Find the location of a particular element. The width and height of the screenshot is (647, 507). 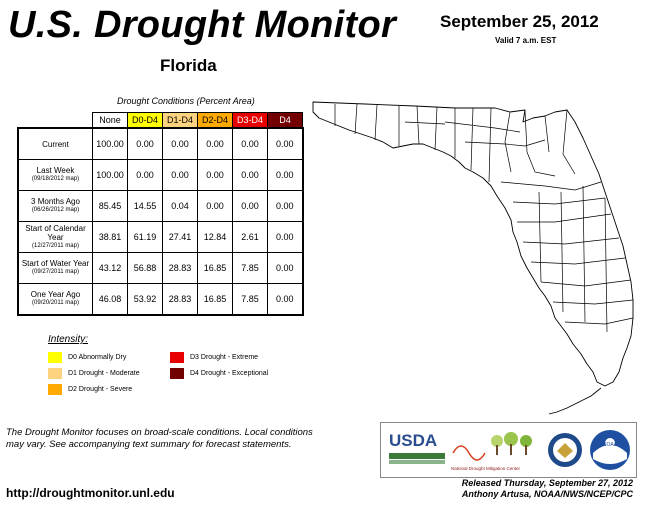

col-header-d4: D4 is located at coordinates (285, 120).